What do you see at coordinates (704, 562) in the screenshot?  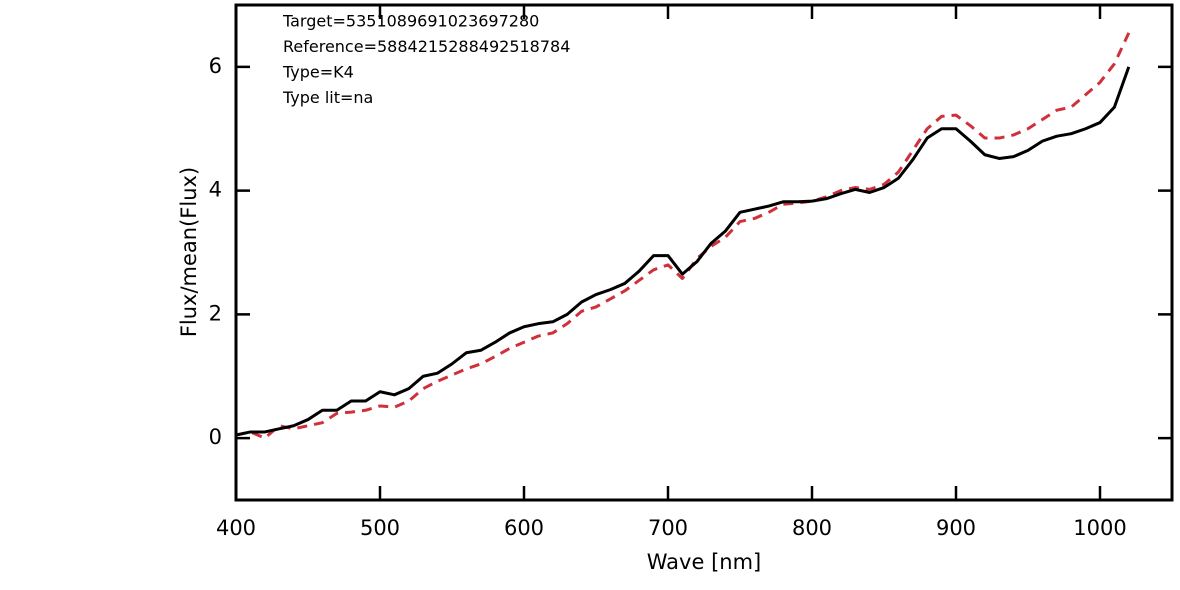 I see `x-axis-label: Wave [nm]` at bounding box center [704, 562].